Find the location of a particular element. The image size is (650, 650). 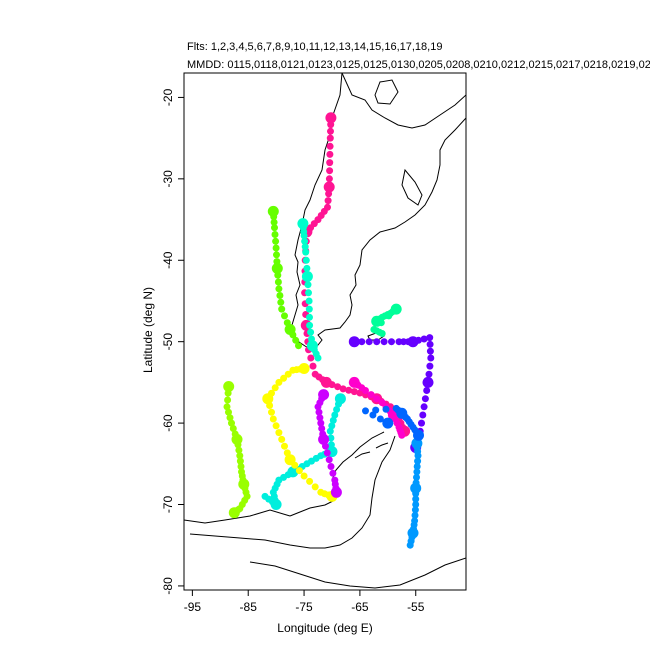

x-axis: -95 -85 -75 -65 -55 is located at coordinates (304, 602).